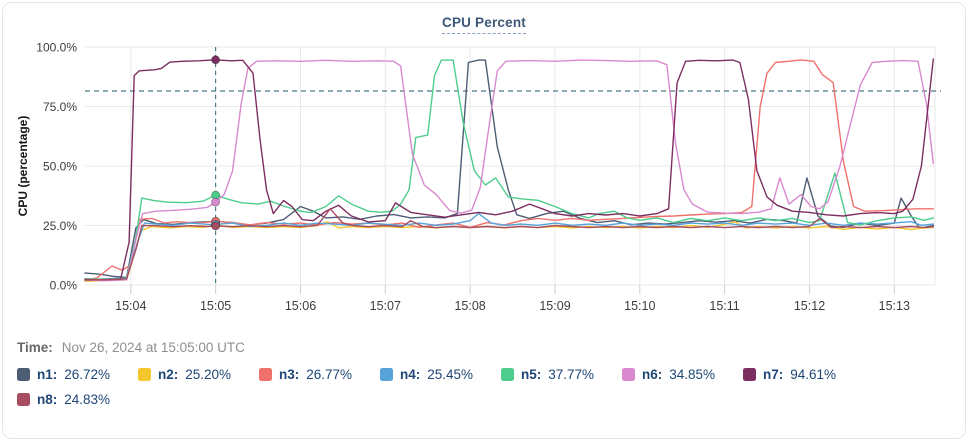 Image resolution: width=968 pixels, height=441 pixels. I want to click on y-tick-label: 75.0%, so click(60, 107).